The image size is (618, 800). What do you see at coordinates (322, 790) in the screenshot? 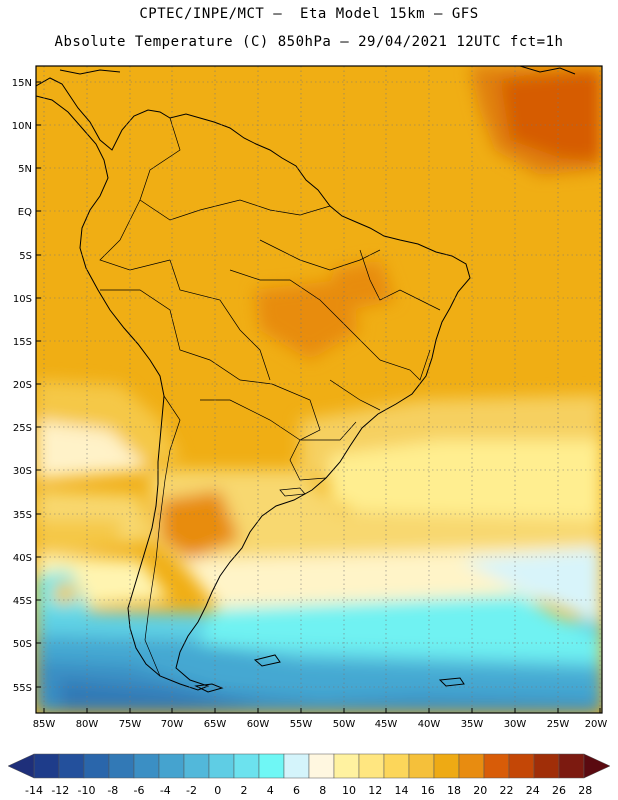
I see `colorbar-tick-label: 8` at bounding box center [322, 790].